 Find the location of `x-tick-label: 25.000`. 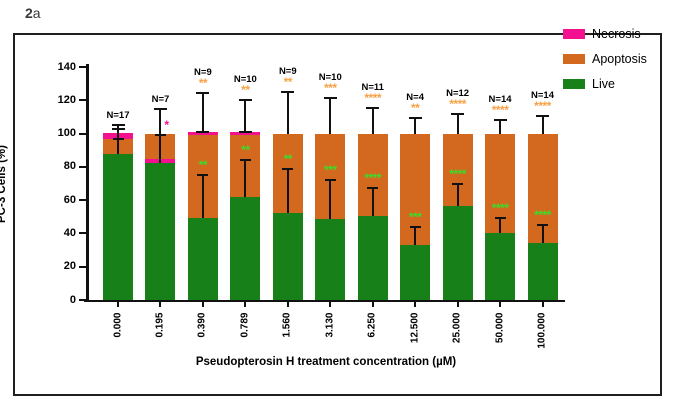

x-tick-label: 25.000 is located at coordinates (457, 328).